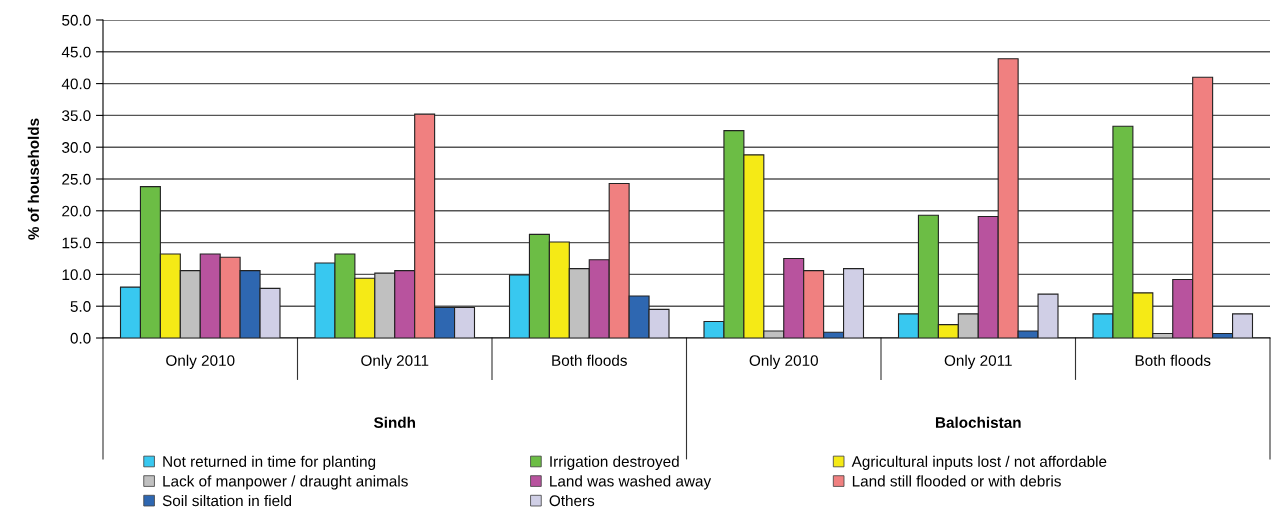  What do you see at coordinates (572, 500) in the screenshot?
I see `legend-label: Others` at bounding box center [572, 500].